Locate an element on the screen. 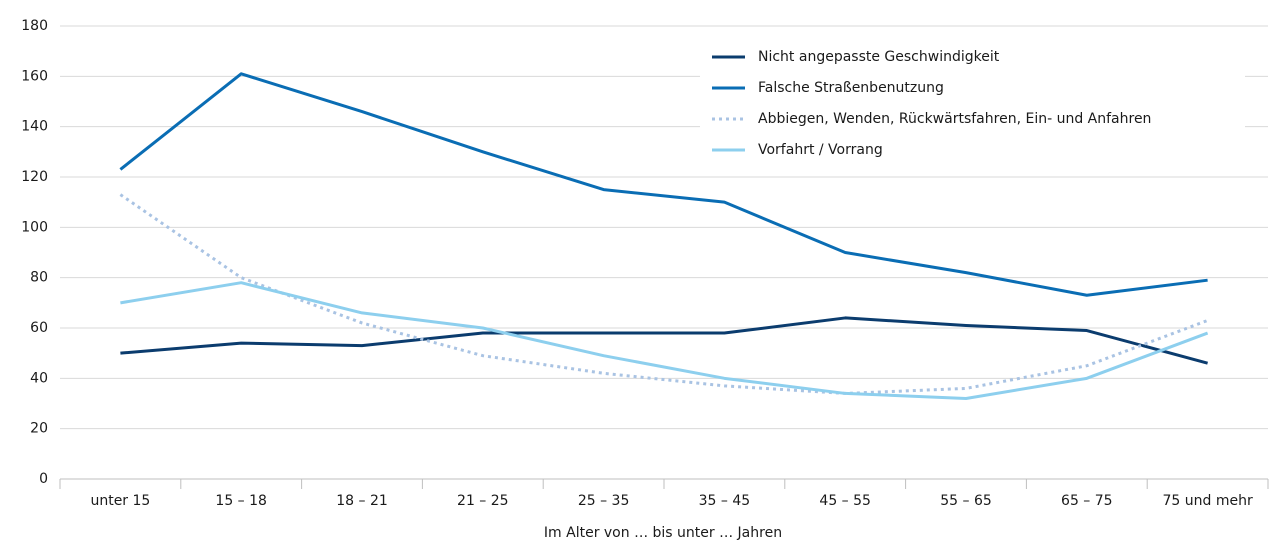 This screenshot has width=1274, height=547. x-tick-label: 55 – 65 is located at coordinates (966, 501).